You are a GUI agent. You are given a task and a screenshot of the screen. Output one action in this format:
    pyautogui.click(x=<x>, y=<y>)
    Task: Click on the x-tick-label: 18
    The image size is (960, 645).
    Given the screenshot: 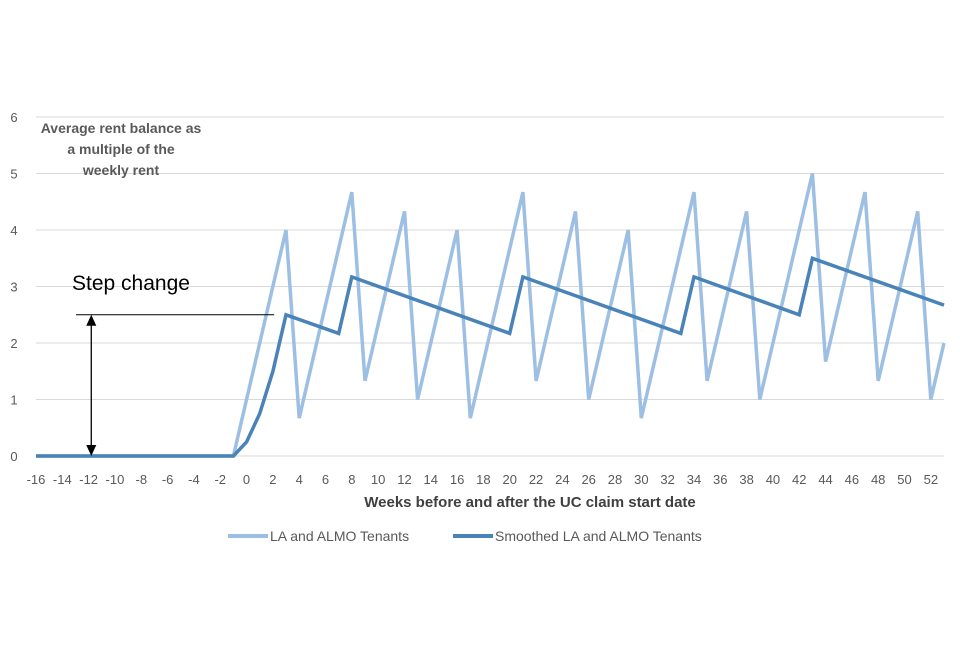 What is the action you would take?
    pyautogui.click(x=483, y=479)
    